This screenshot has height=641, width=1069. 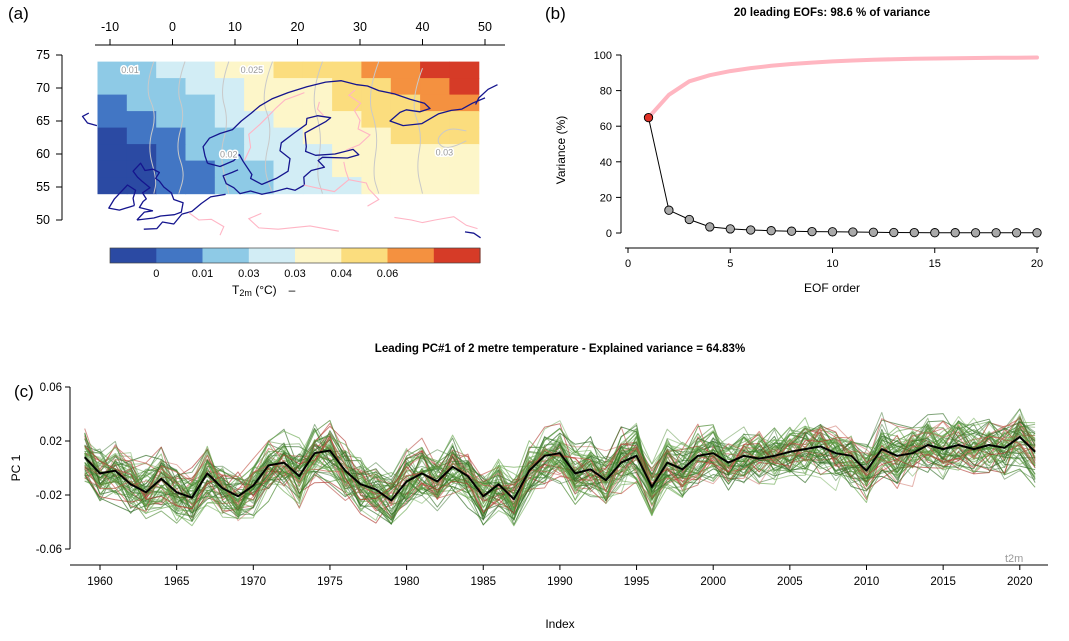 I want to click on svg-text: 1980, so click(x=407, y=582).